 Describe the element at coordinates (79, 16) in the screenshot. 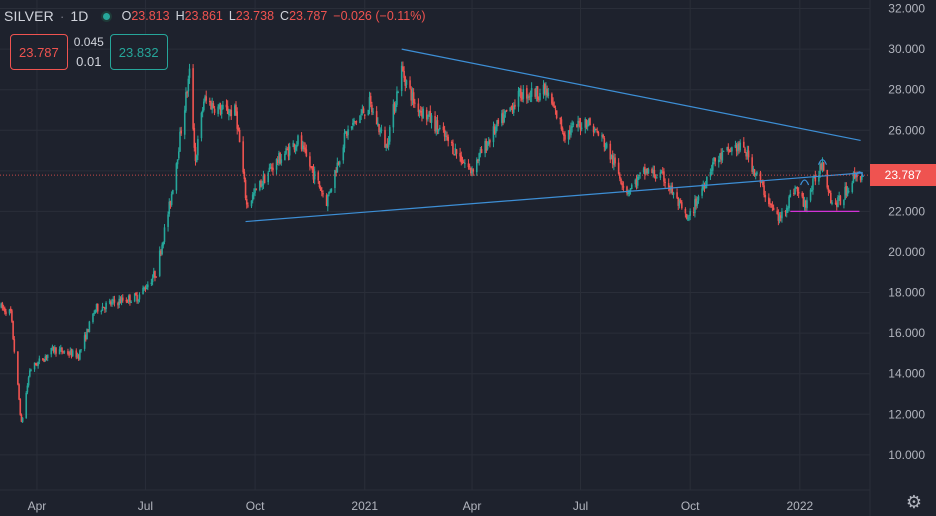

I see `interval-label: 1D` at that location.